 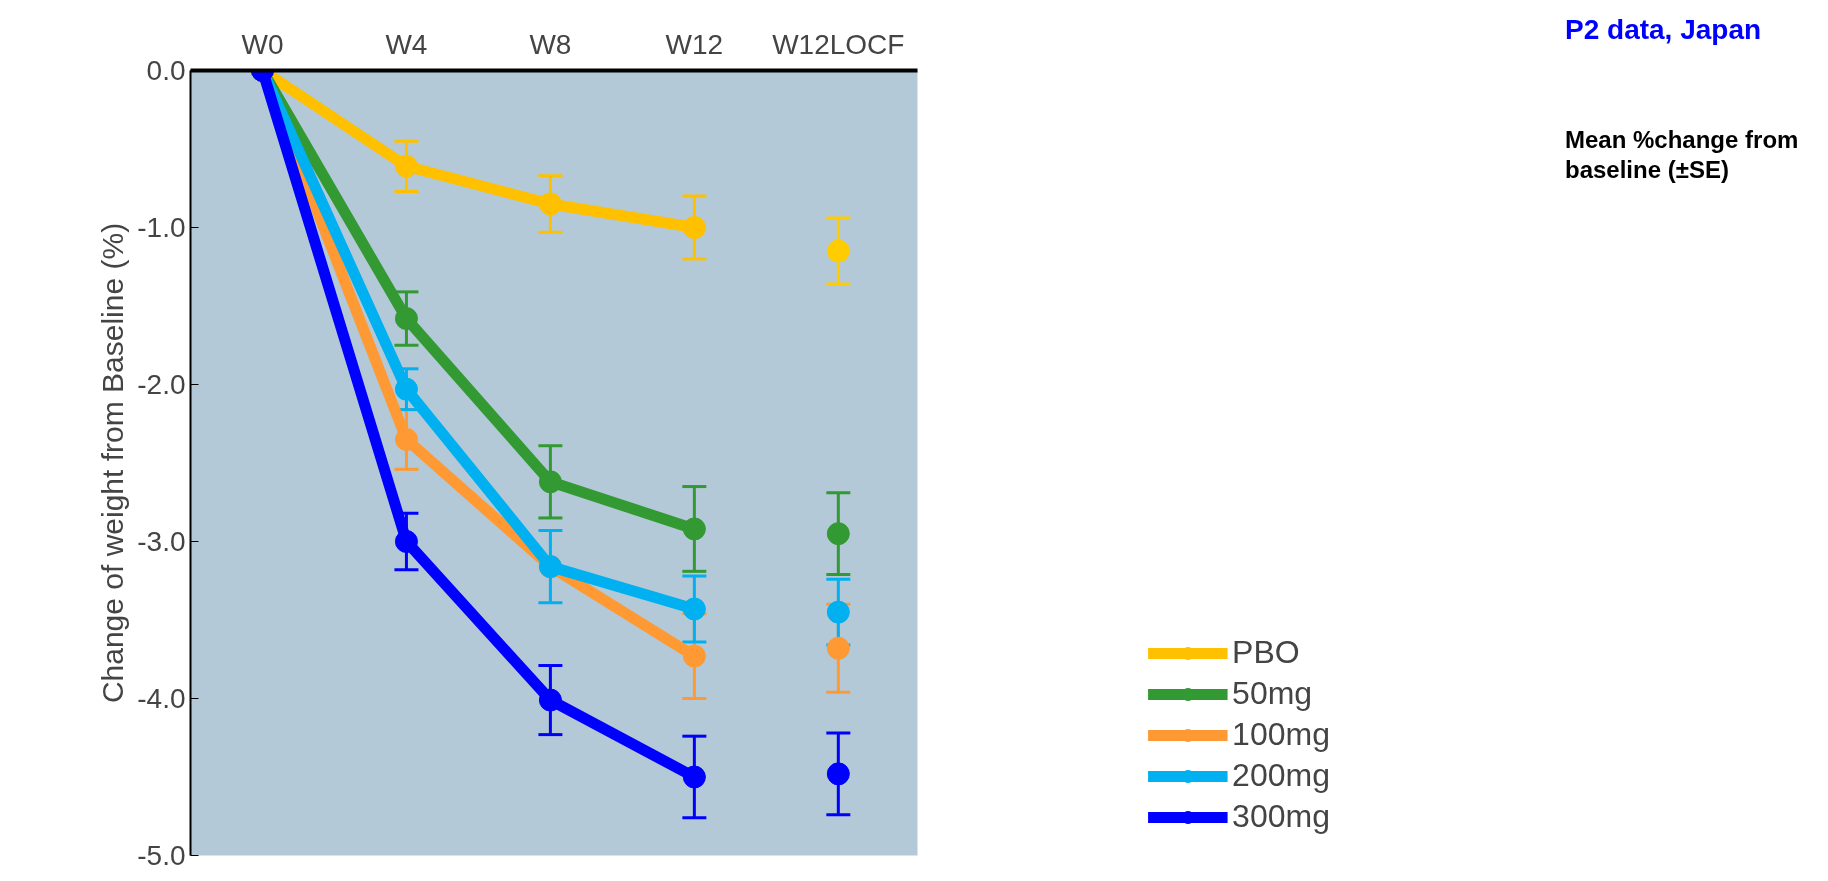 I want to click on y-tick-label: -4.0, so click(x=161, y=698).